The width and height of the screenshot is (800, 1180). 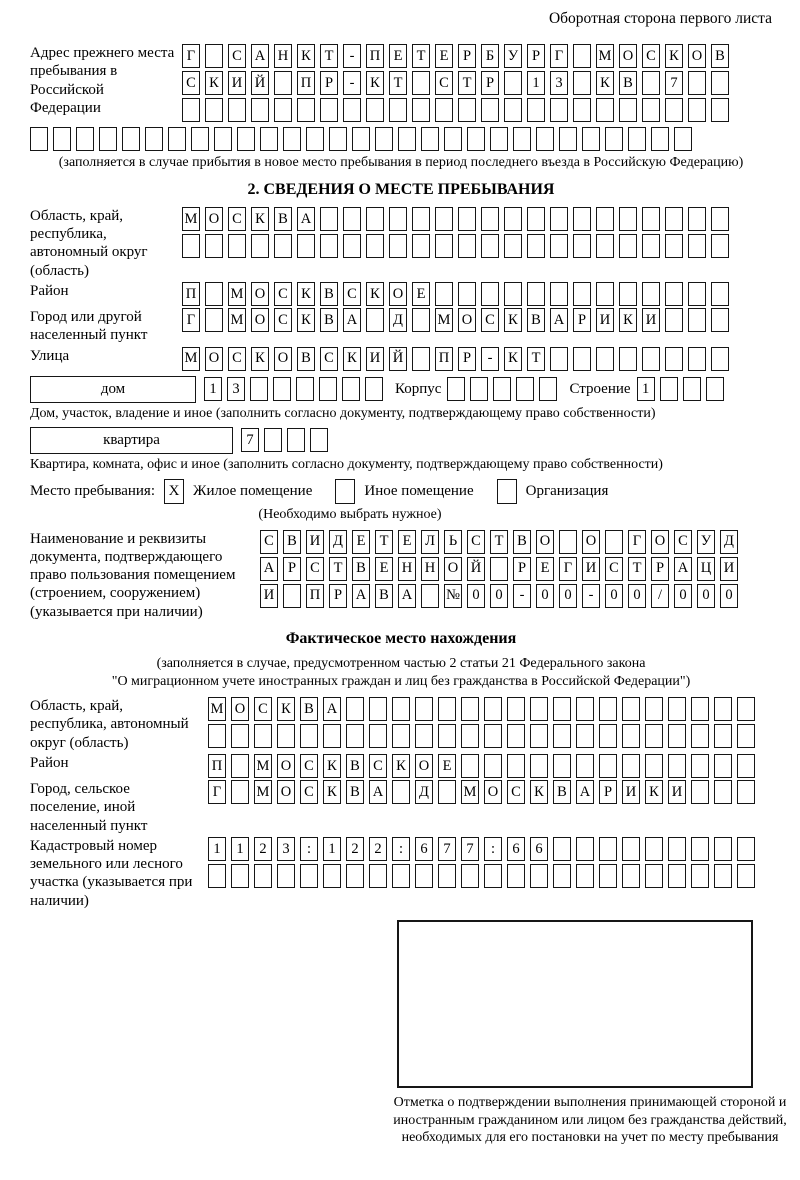 I want to click on char-cell: 7, so click(x=470, y=848).